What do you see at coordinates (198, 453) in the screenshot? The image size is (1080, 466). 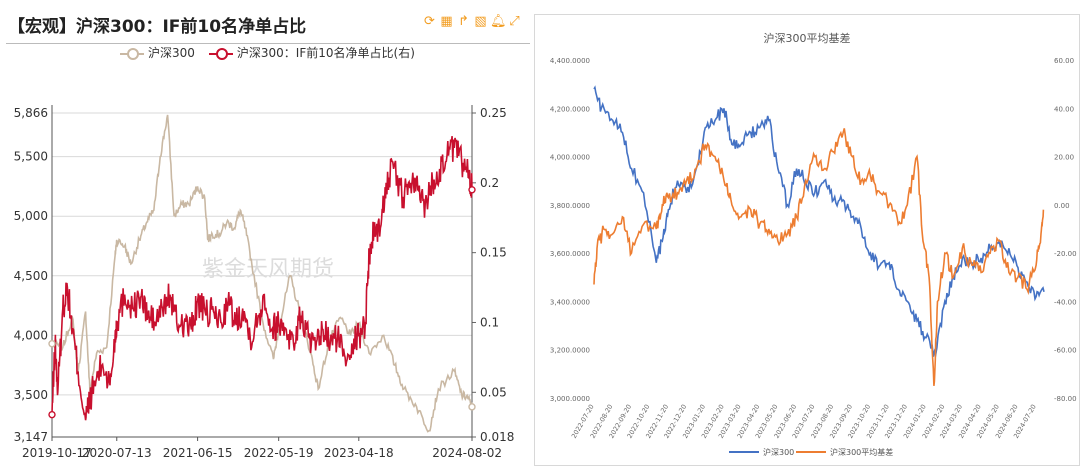 I see `x-tick-label: 2021-06-15` at bounding box center [198, 453].